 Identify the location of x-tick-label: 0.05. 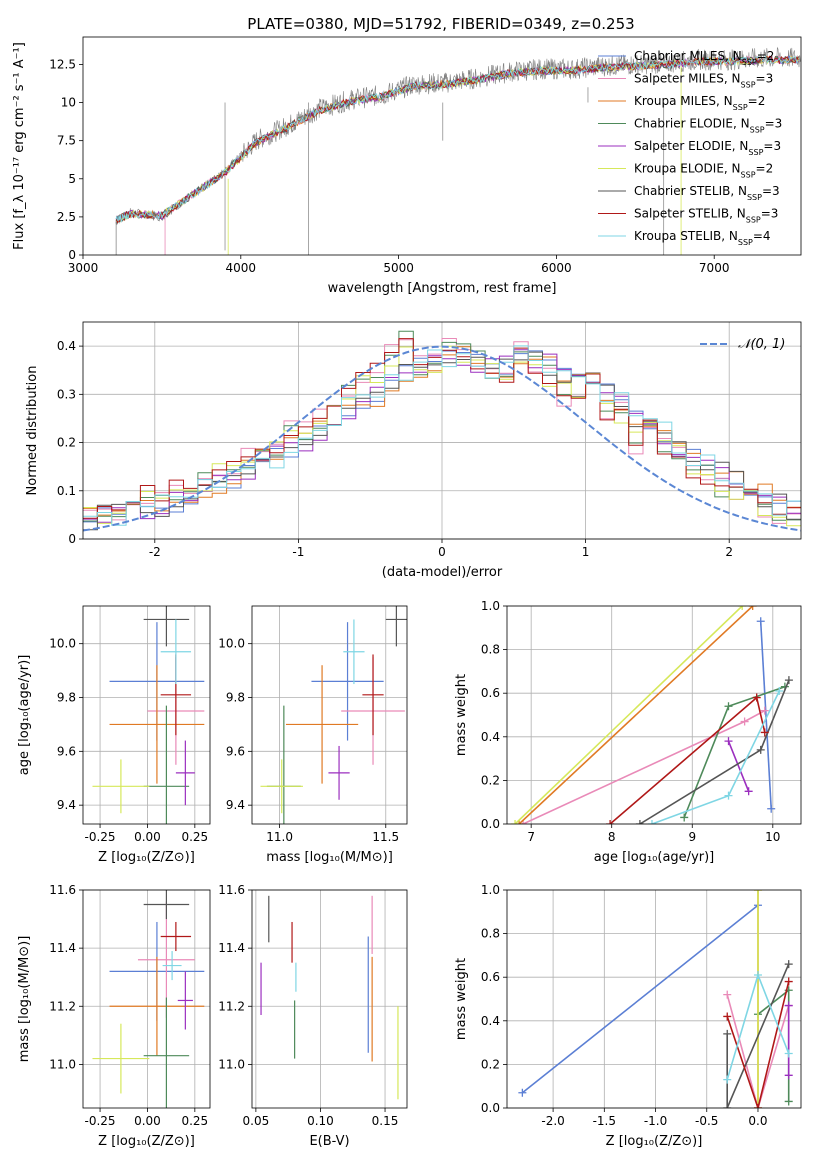
(256, 1121).